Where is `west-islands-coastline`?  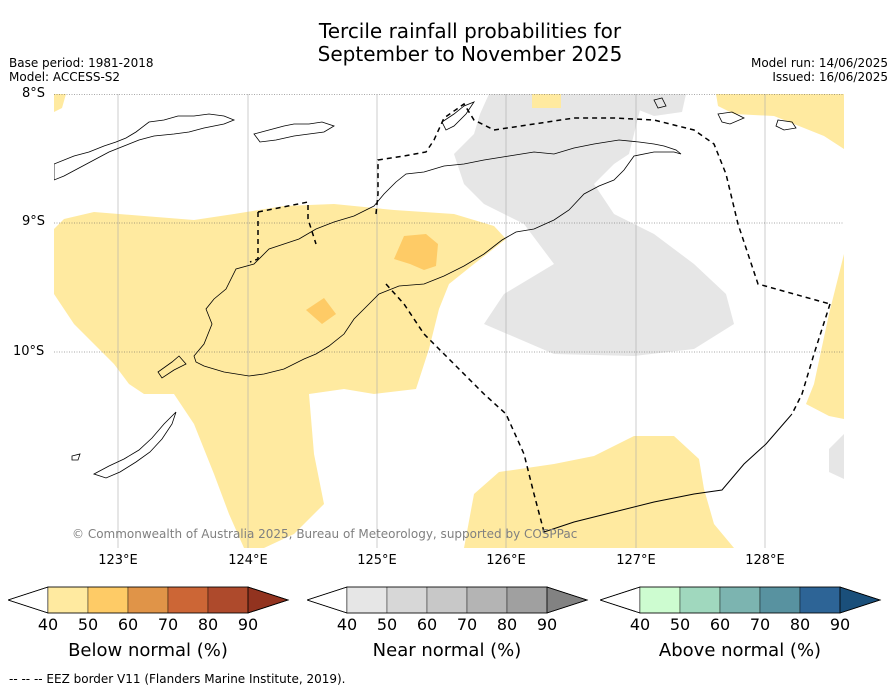 west-islands-coastline is located at coordinates (145, 147).